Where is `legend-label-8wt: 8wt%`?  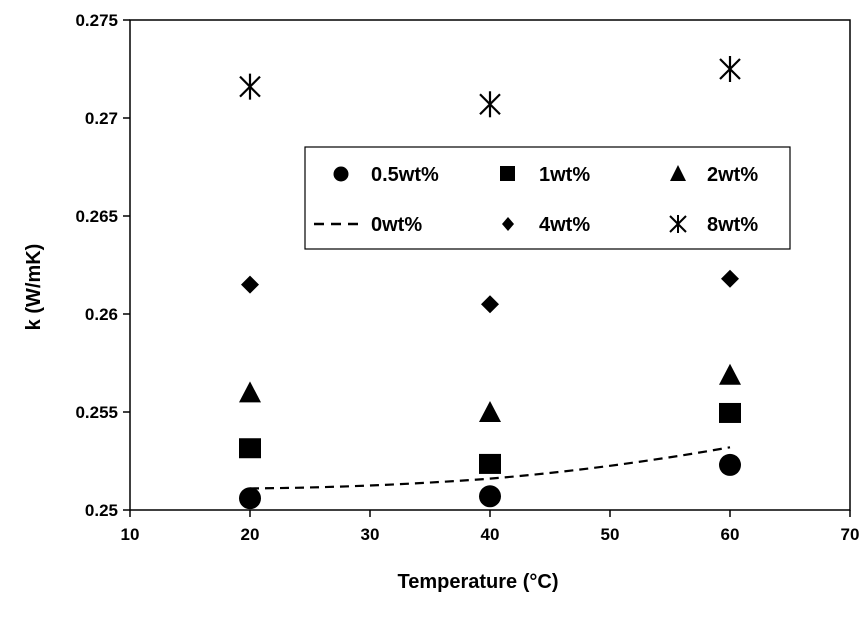
legend-label-8wt: 8wt% is located at coordinates (732, 225).